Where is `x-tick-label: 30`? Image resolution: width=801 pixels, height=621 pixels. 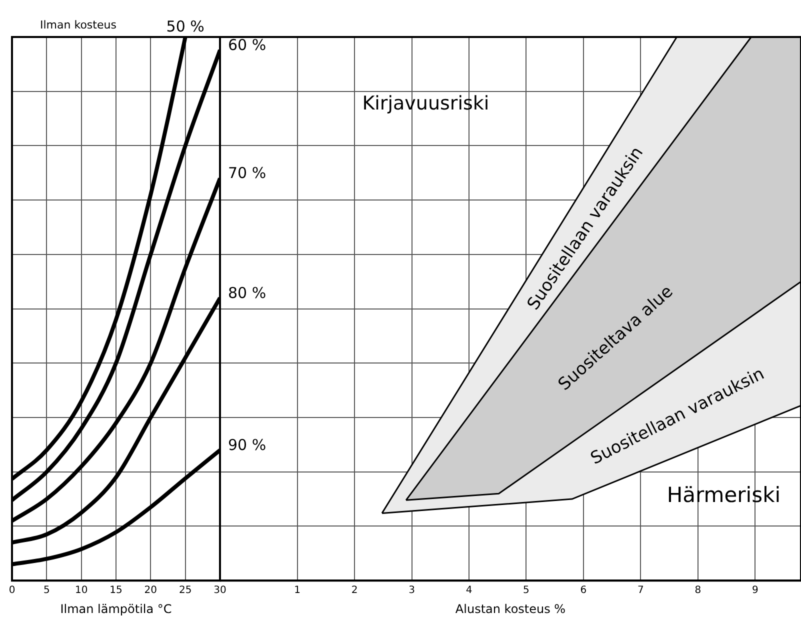
x-tick-label: 30 is located at coordinates (220, 590).